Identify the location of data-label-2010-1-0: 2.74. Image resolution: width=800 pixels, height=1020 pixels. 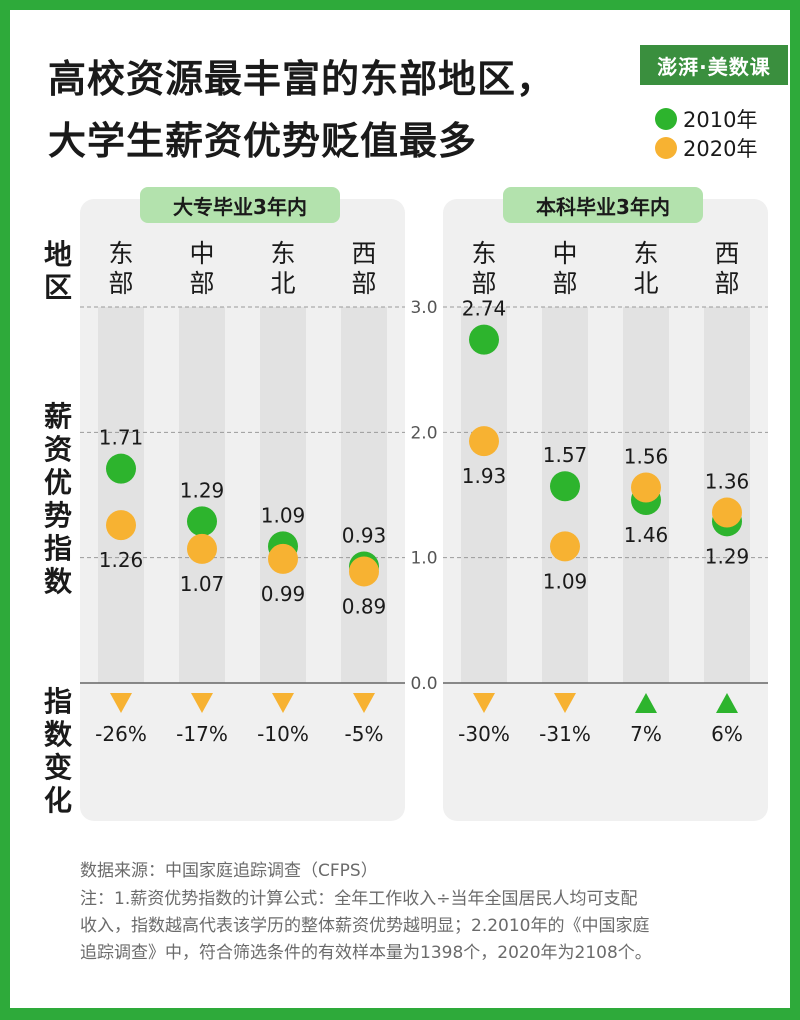
(484, 309).